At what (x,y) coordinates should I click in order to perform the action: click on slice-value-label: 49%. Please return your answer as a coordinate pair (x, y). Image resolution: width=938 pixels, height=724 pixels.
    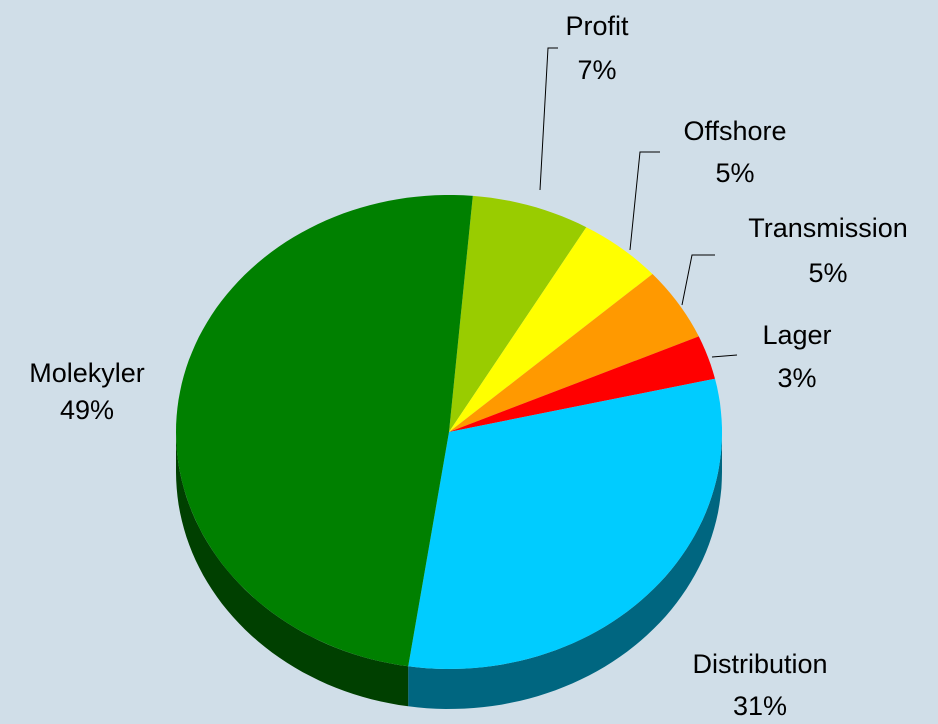
    Looking at the image, I should click on (87, 410).